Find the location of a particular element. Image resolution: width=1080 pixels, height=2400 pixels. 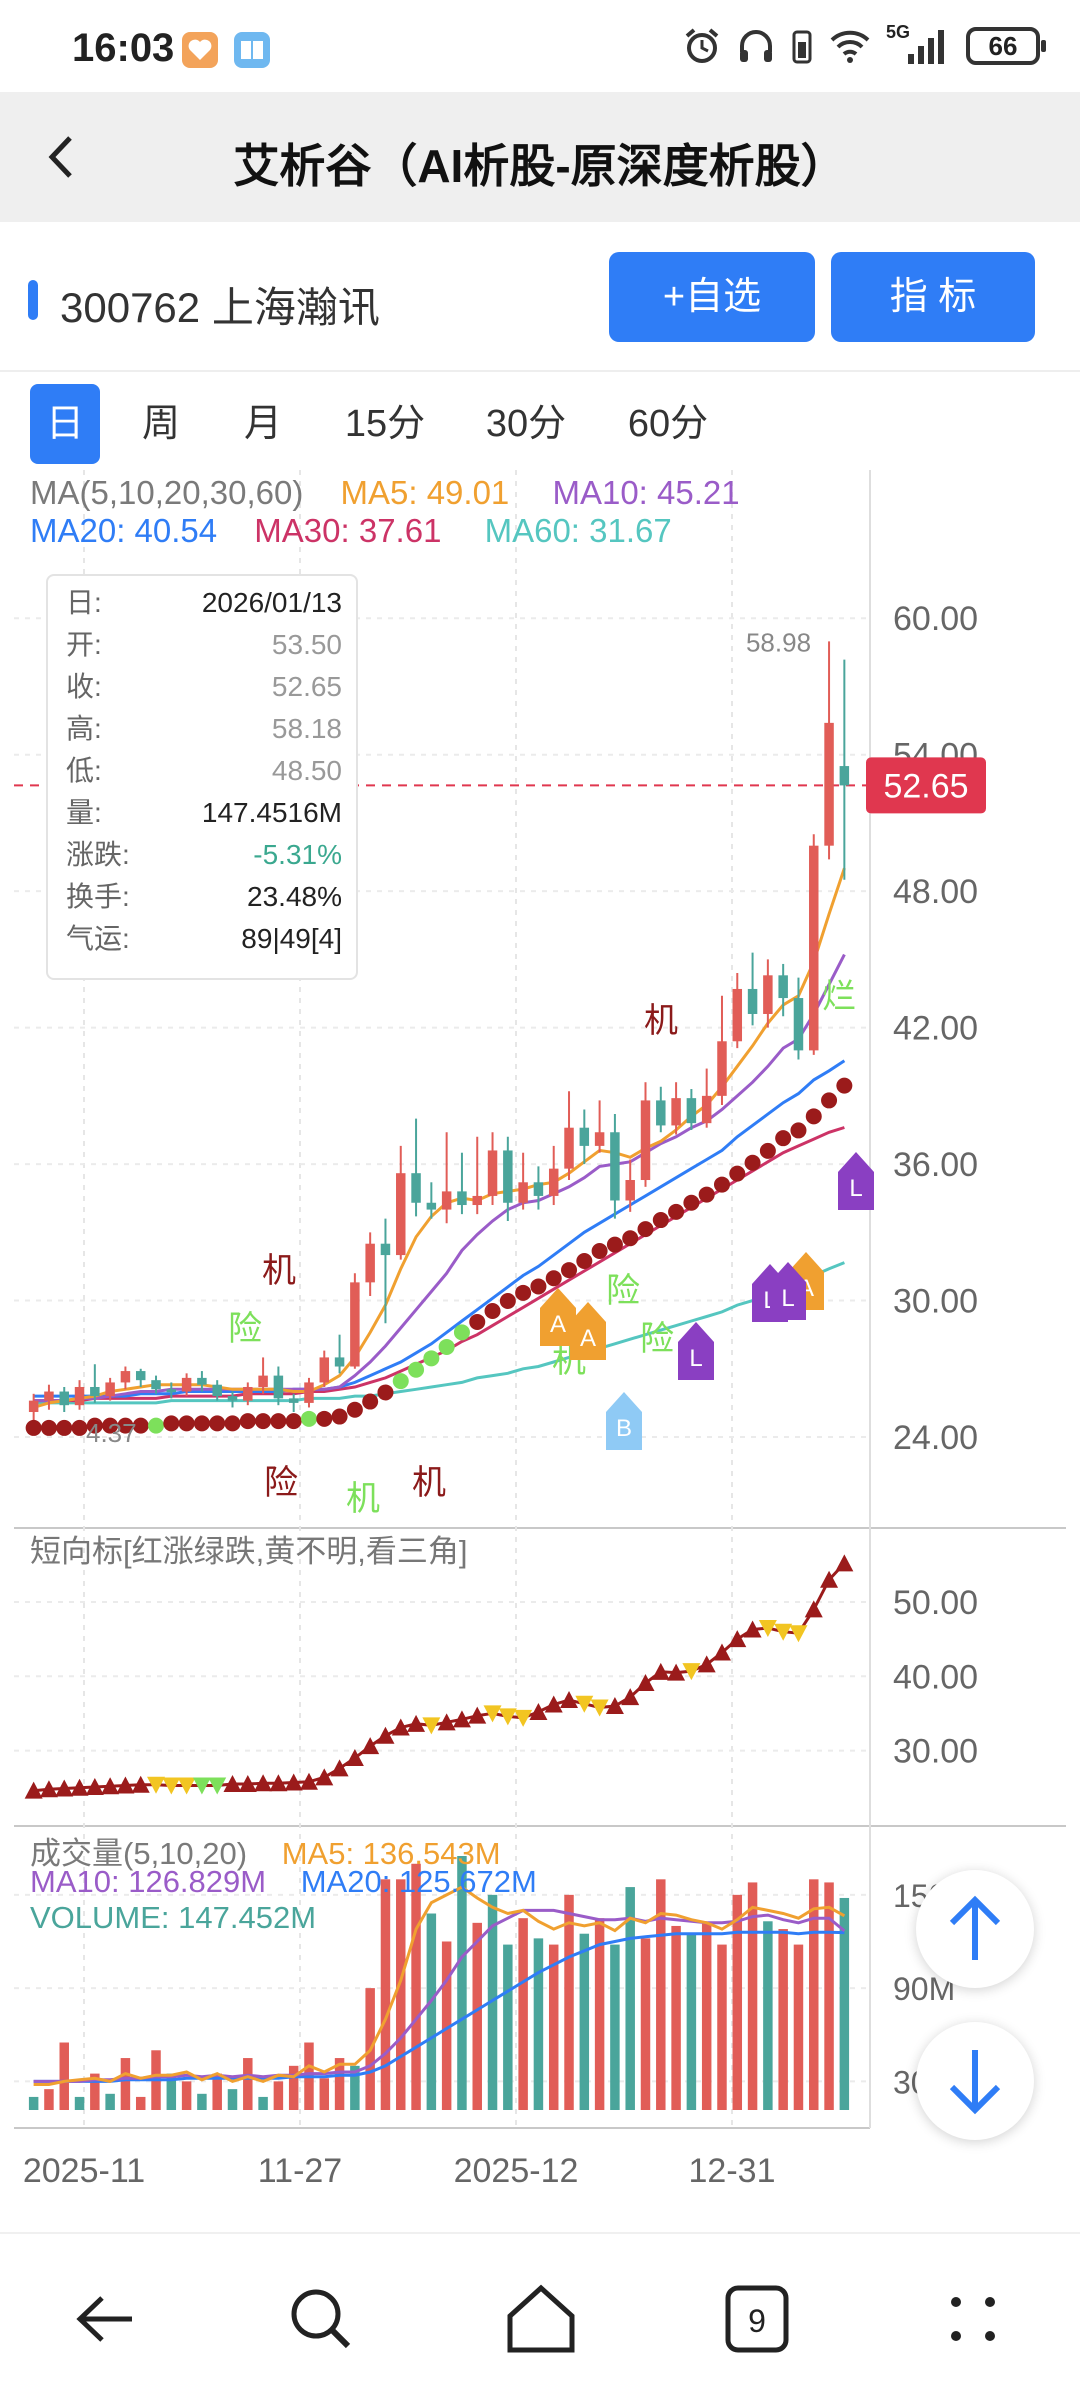

current-price-tag is located at coordinates (926, 785).